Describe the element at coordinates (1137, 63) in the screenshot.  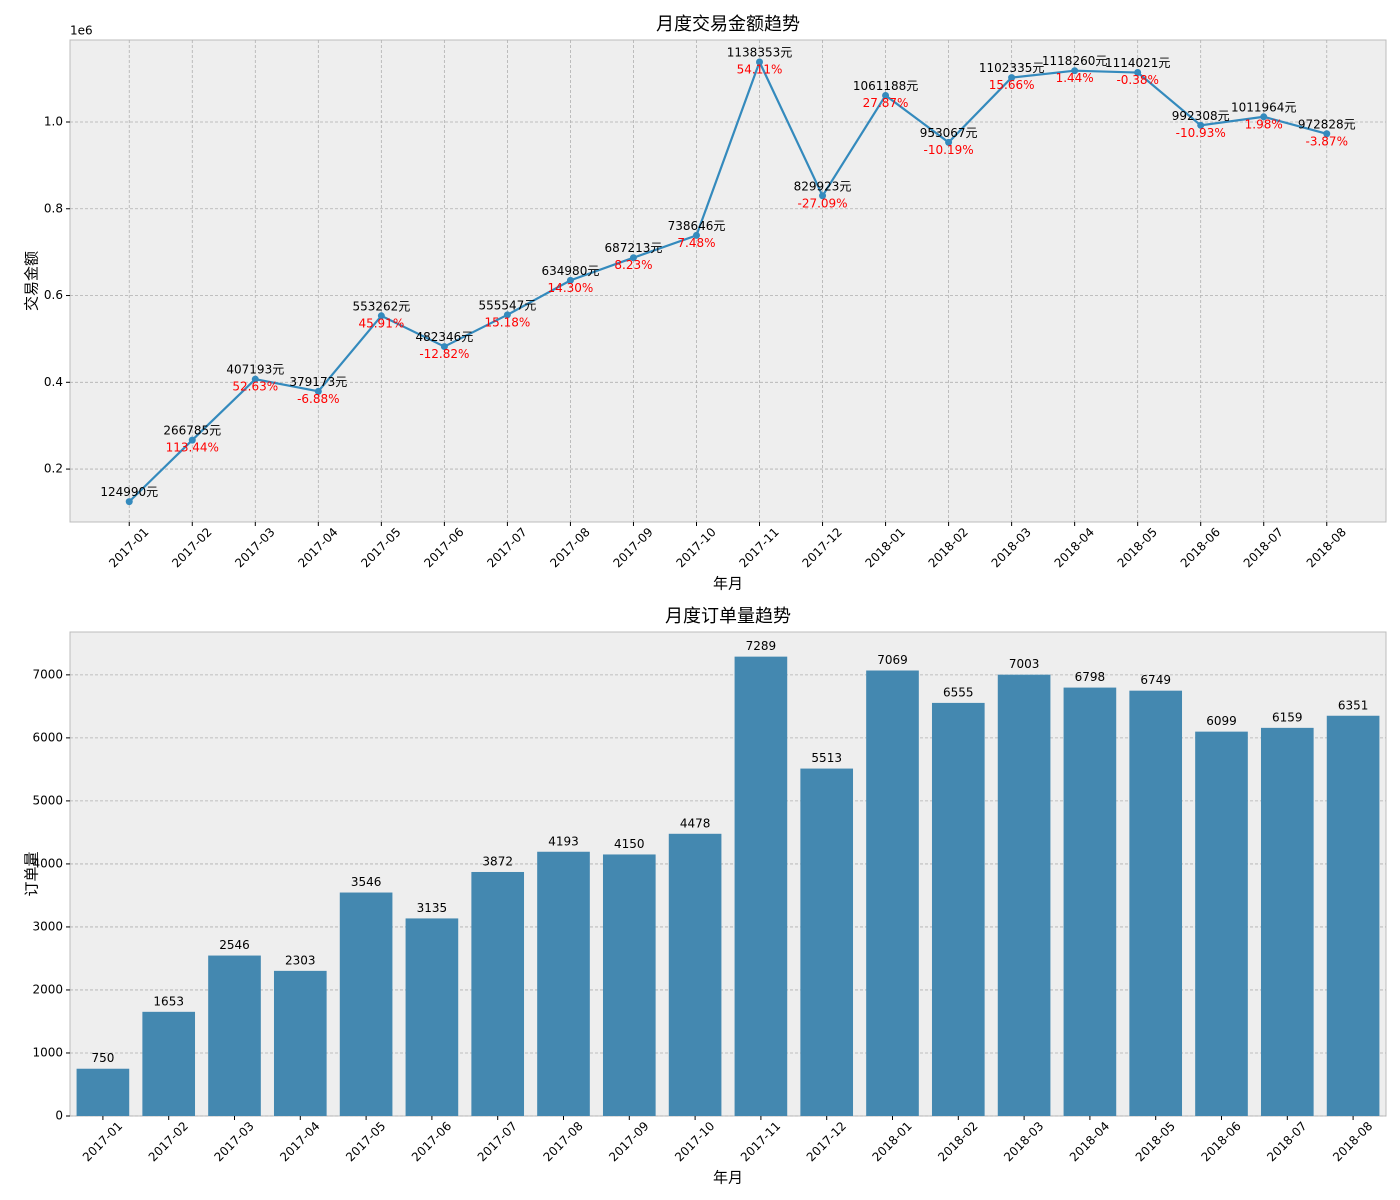
I see `value-label: 1114021元` at that location.